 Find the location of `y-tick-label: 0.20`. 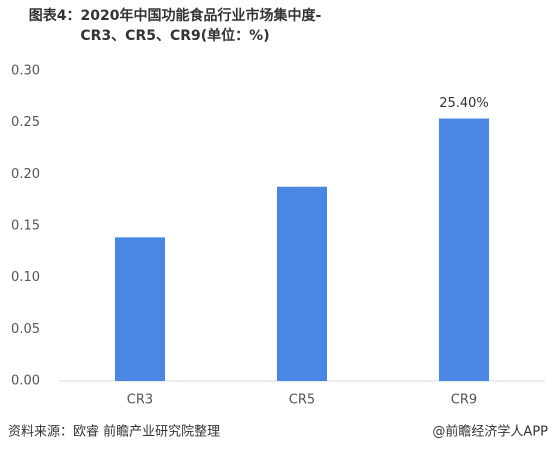

y-tick-label: 0.20 is located at coordinates (25, 174).